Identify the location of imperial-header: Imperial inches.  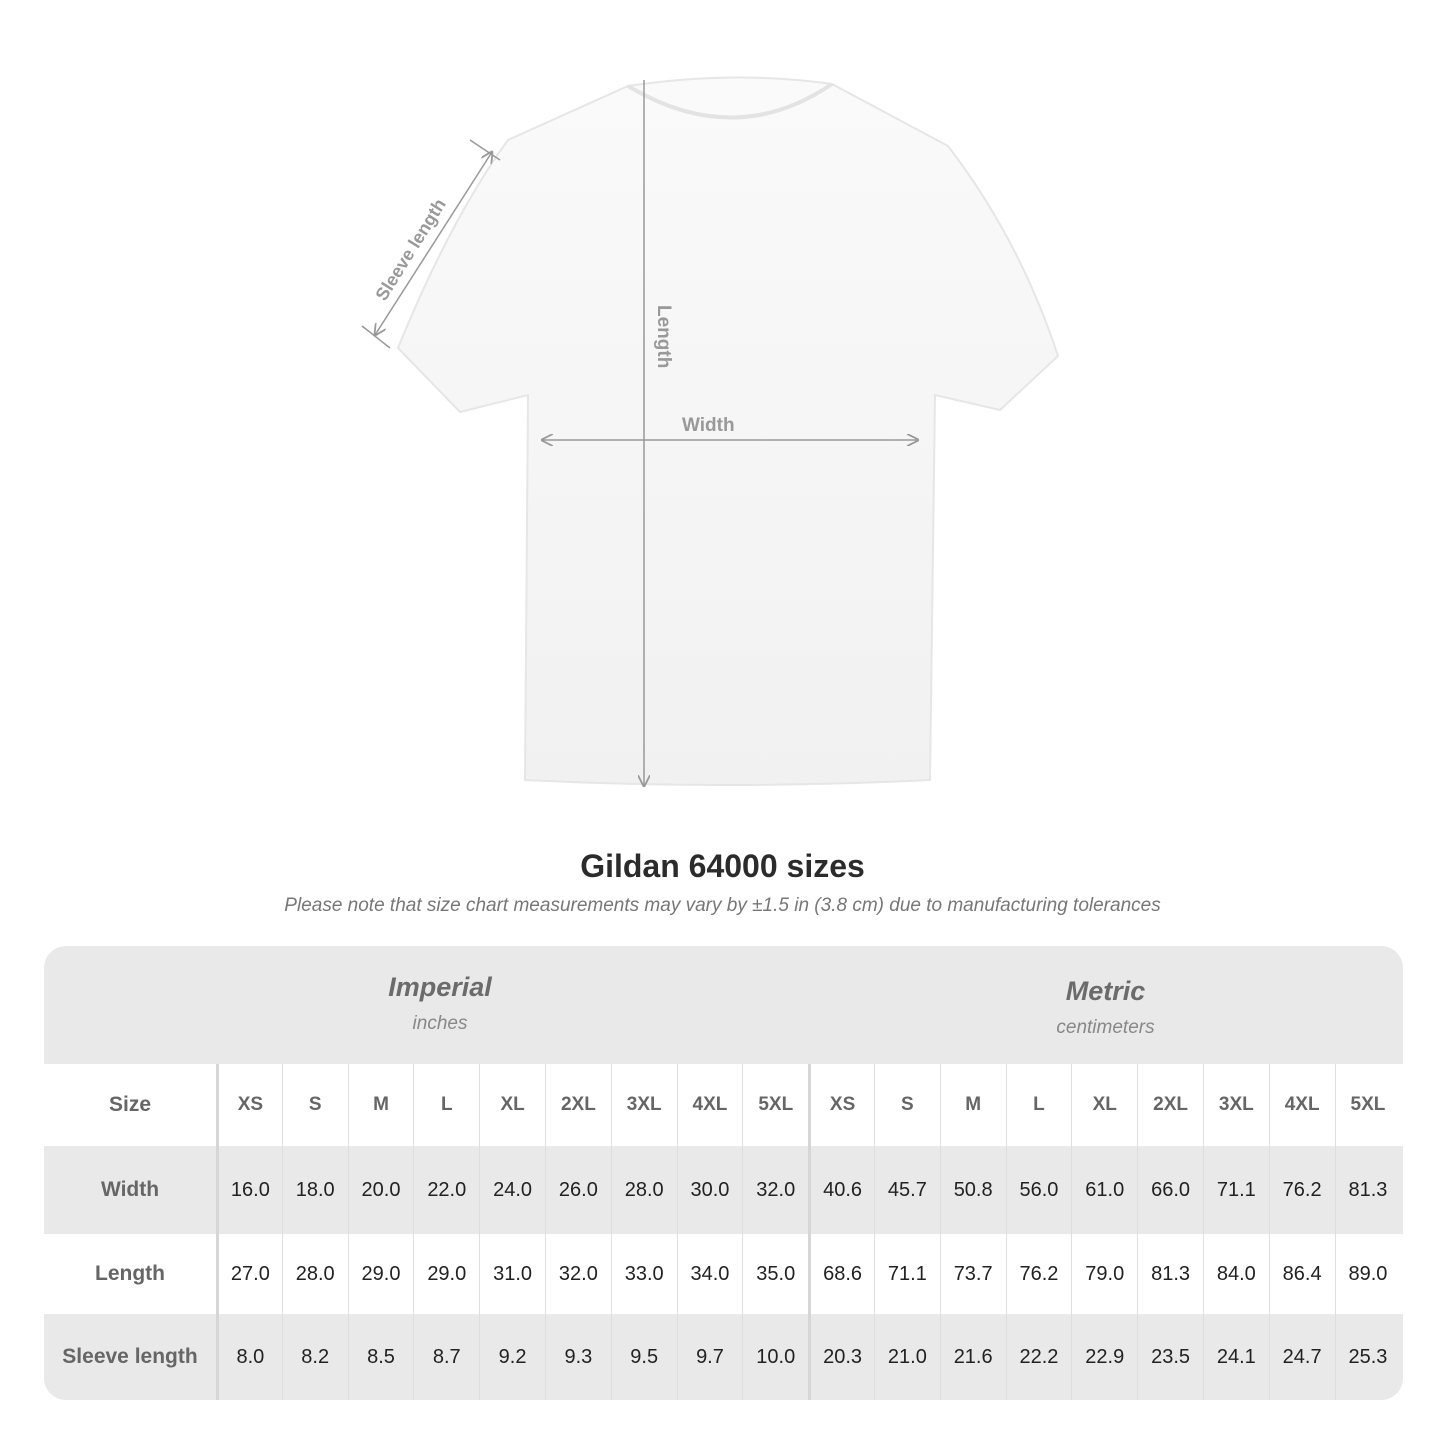
(440, 1005).